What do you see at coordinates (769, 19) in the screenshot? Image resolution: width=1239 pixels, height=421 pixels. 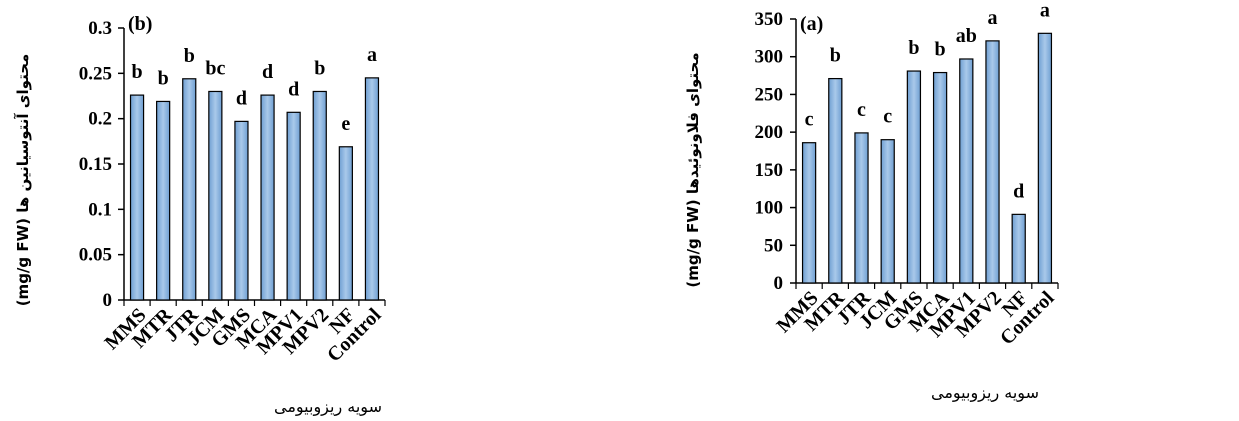 I see `y-tick-label: 350` at bounding box center [769, 19].